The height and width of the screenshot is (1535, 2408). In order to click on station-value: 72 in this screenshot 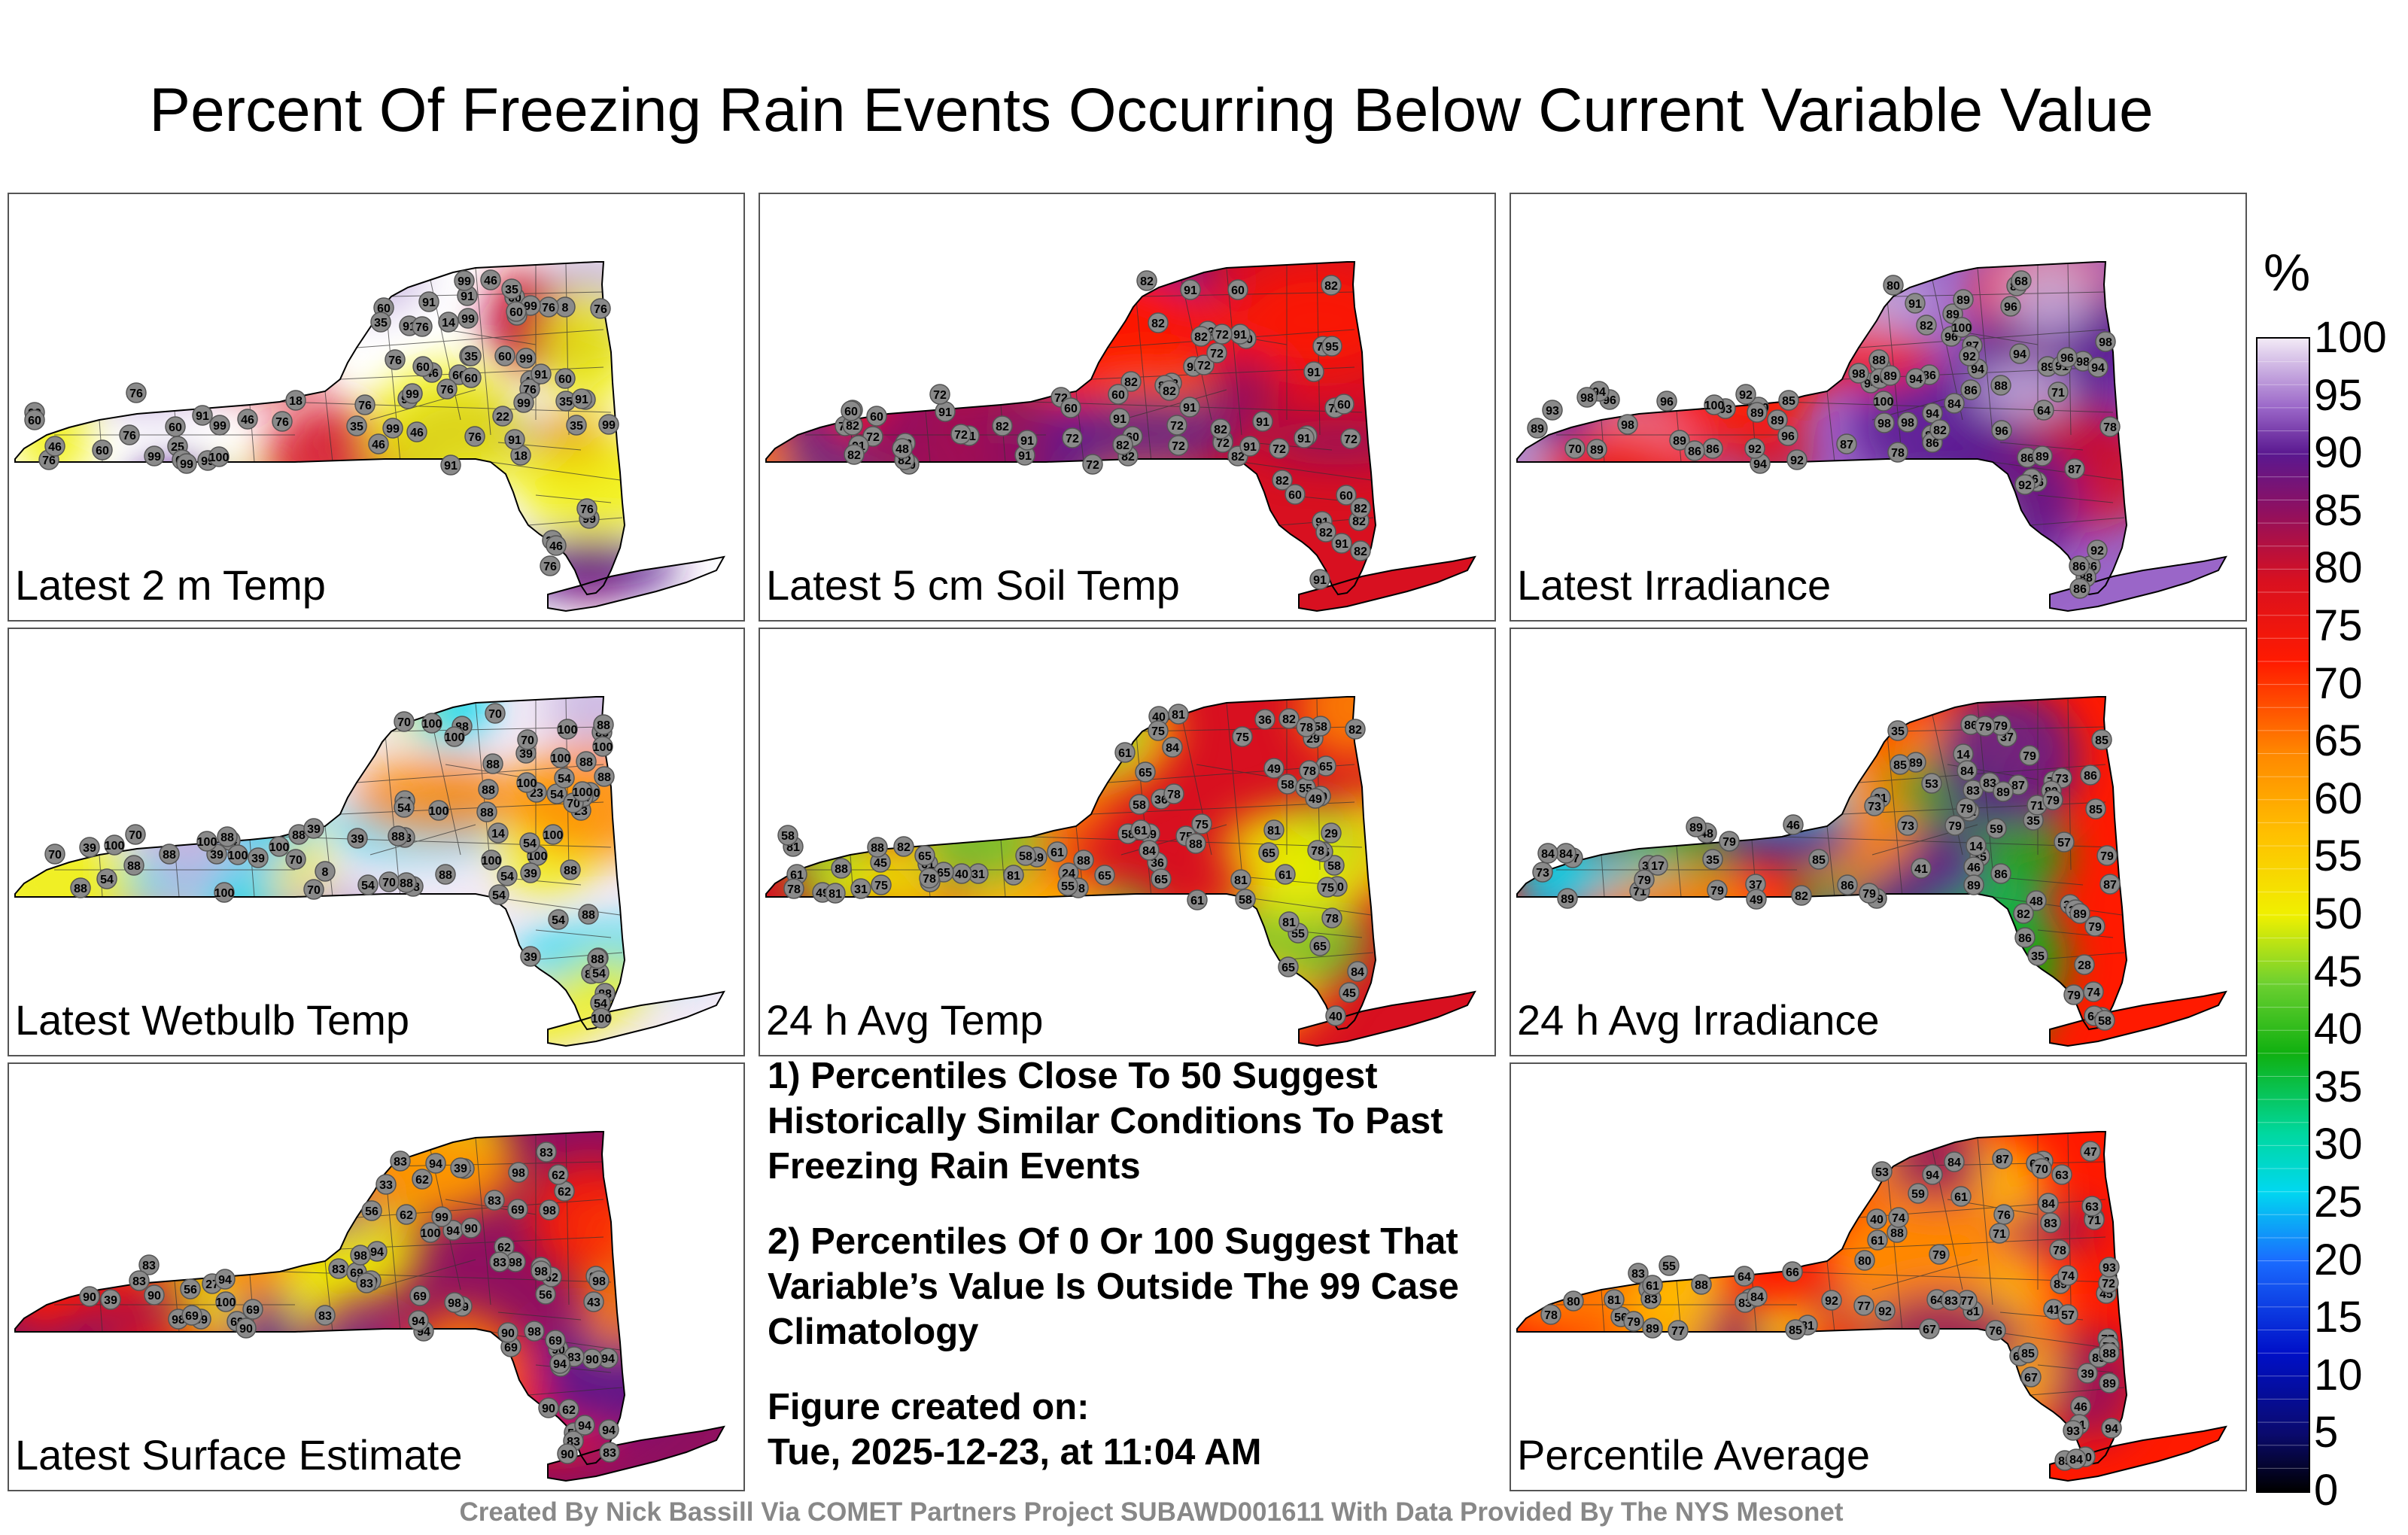, I will do `click(1178, 446)`.